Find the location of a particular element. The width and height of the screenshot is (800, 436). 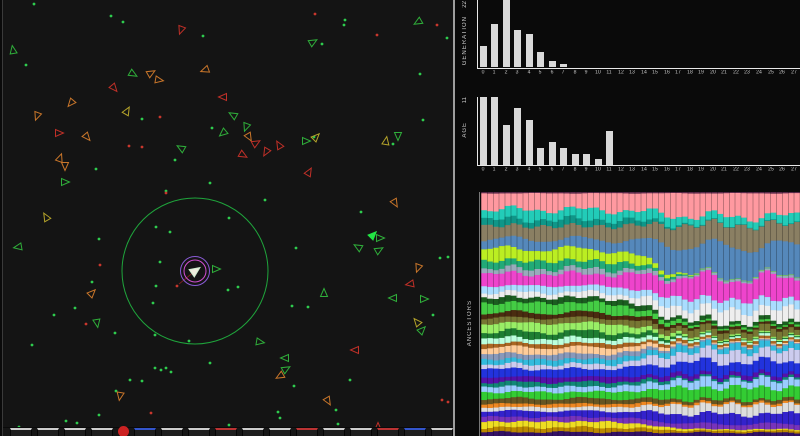

food-dot is located at coordinates (123, 22).